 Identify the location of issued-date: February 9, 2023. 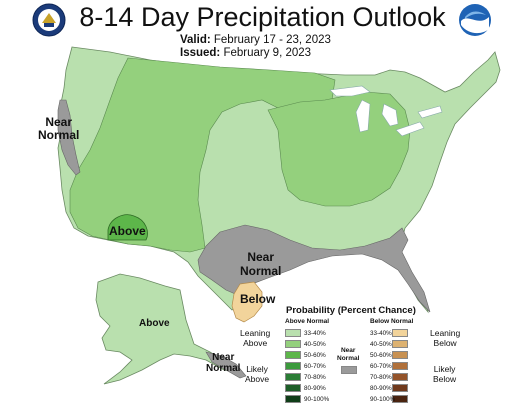
(267, 53).